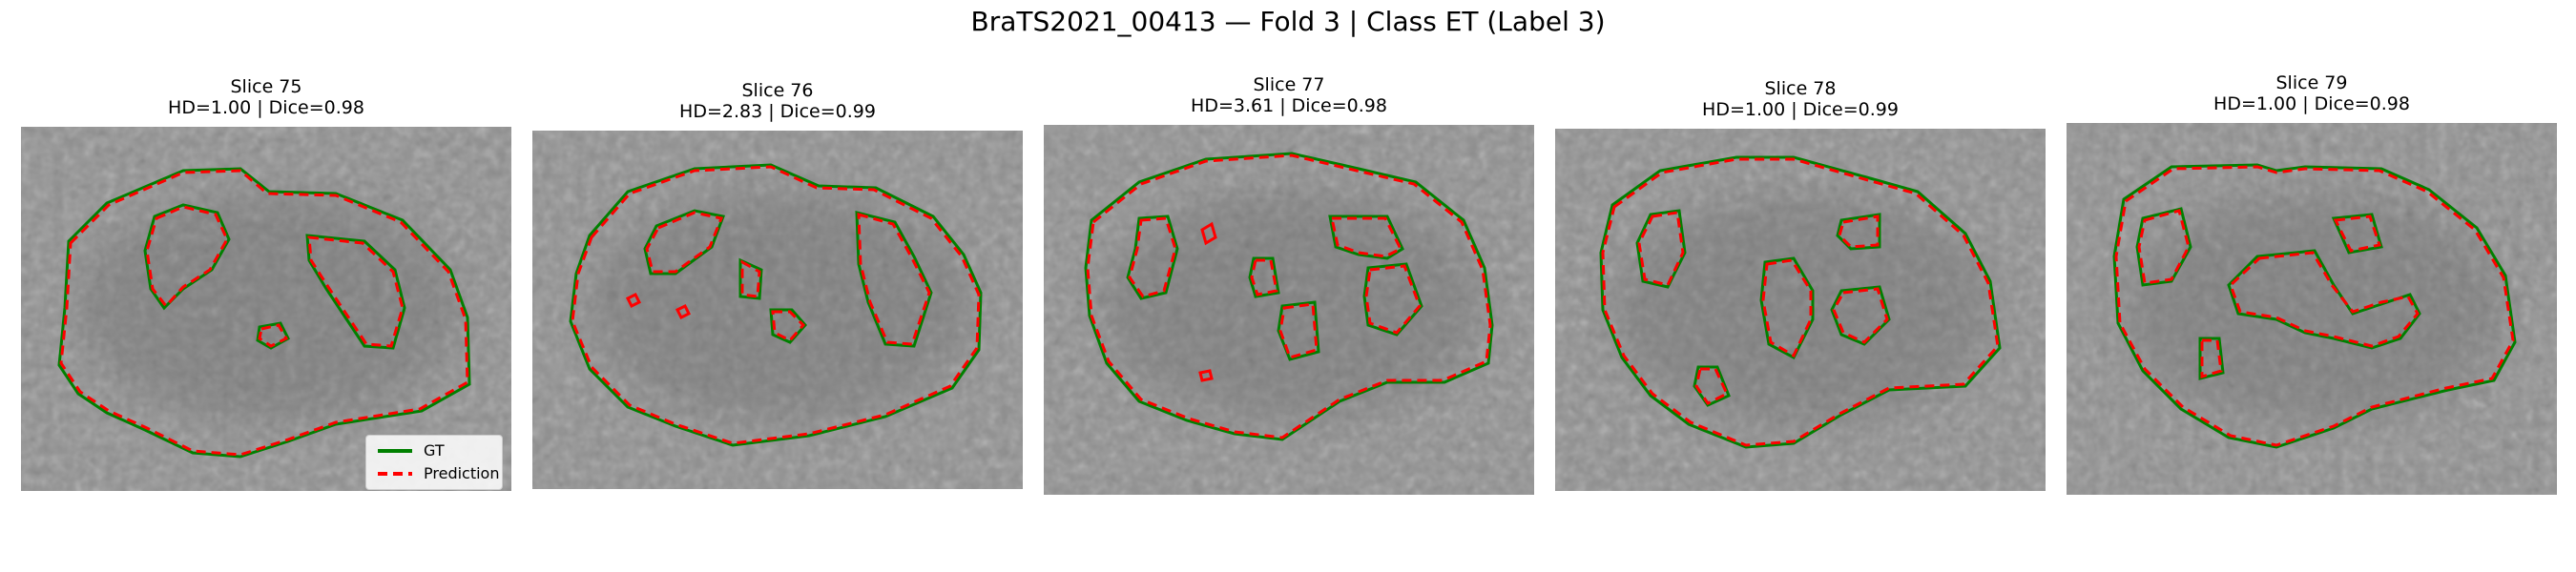  What do you see at coordinates (2311, 82) in the screenshot?
I see `slice-label: Slice 79` at bounding box center [2311, 82].